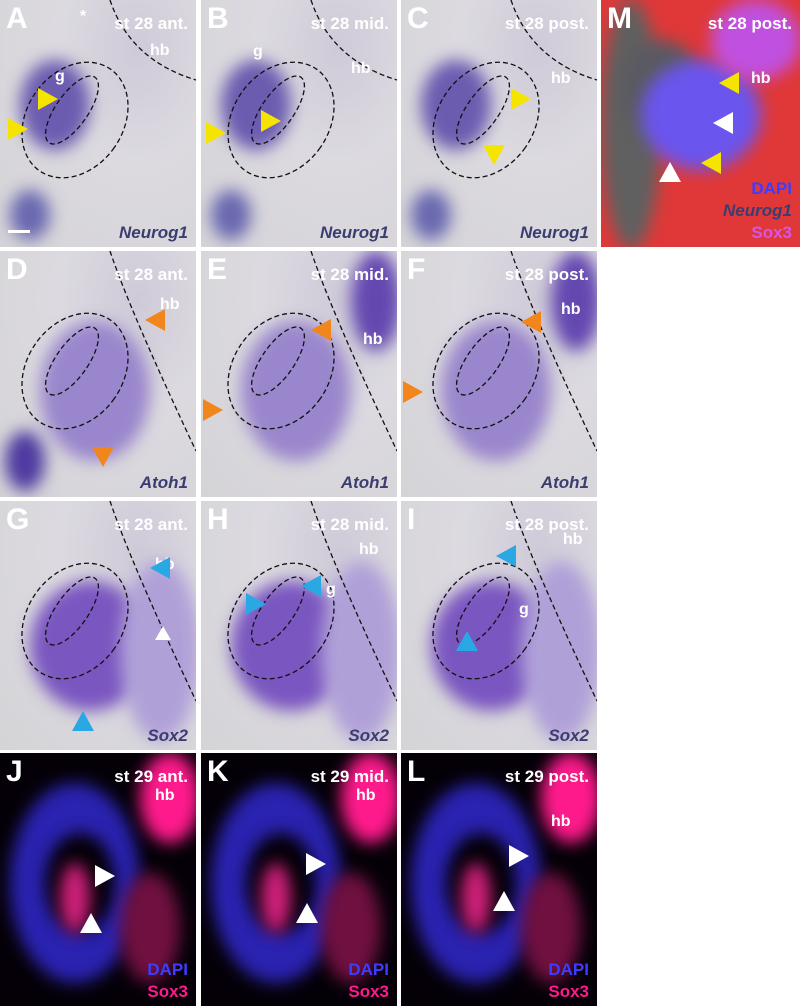 The image size is (800, 1006). I want to click on panel-letter: M, so click(619, 18).